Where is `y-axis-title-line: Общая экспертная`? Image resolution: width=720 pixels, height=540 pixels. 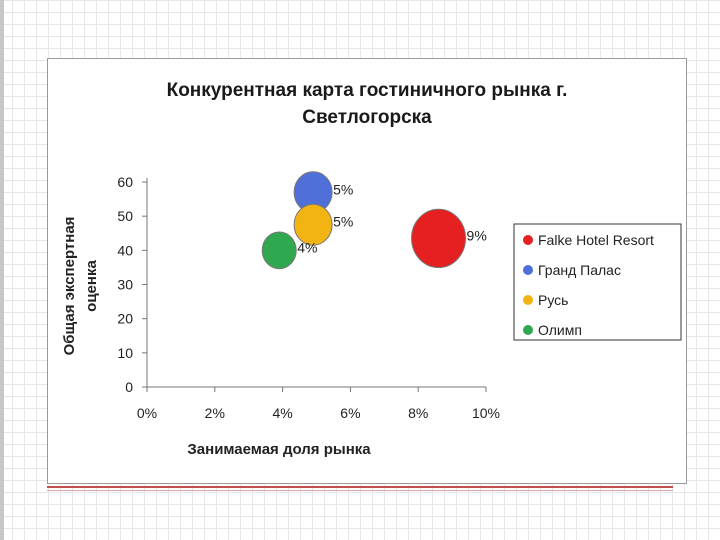 y-axis-title-line: Общая экспертная is located at coordinates (69, 286).